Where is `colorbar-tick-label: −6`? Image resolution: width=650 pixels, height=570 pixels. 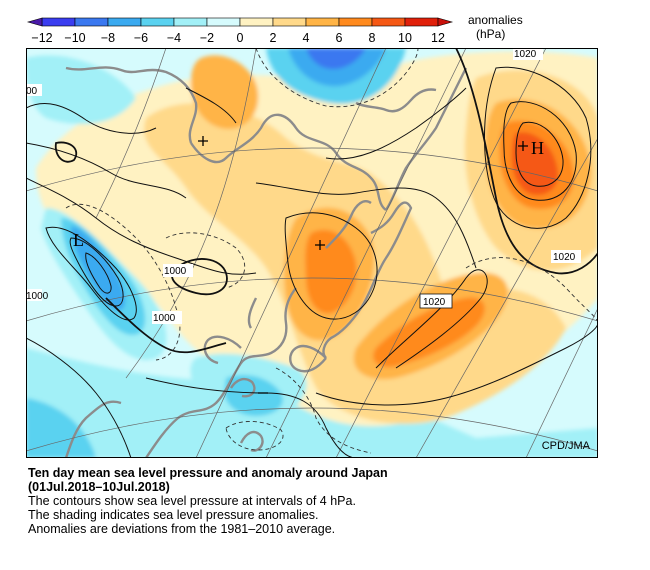 colorbar-tick-label: −6 is located at coordinates (141, 38).